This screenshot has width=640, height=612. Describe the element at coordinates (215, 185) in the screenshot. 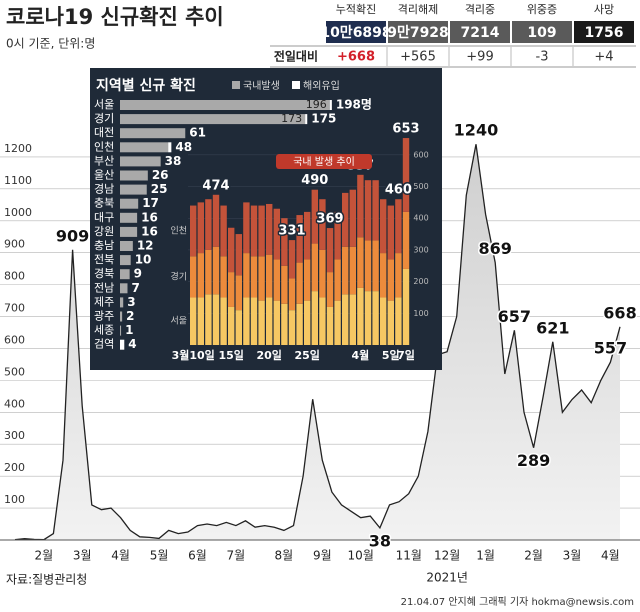

I see `total-label: 474` at that location.